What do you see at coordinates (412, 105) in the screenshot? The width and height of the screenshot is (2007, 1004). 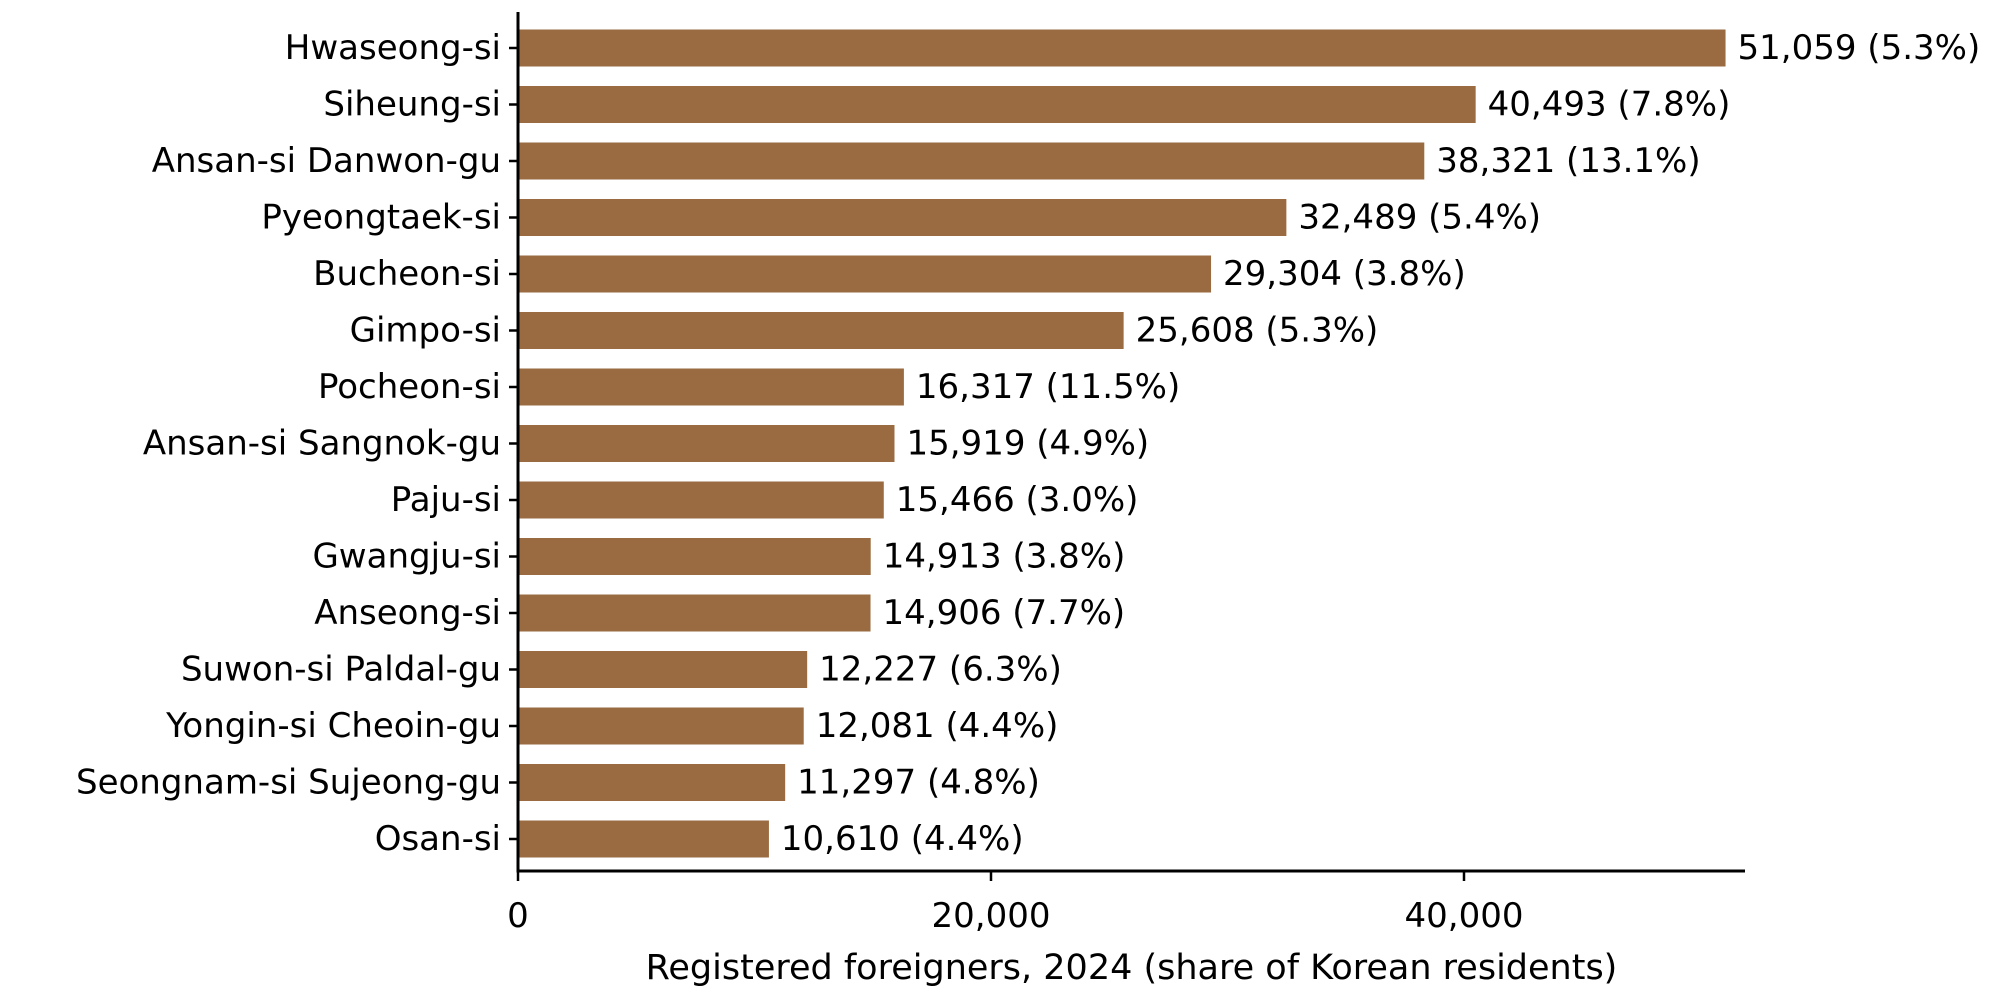 I see `category-label: Siheung-si` at bounding box center [412, 105].